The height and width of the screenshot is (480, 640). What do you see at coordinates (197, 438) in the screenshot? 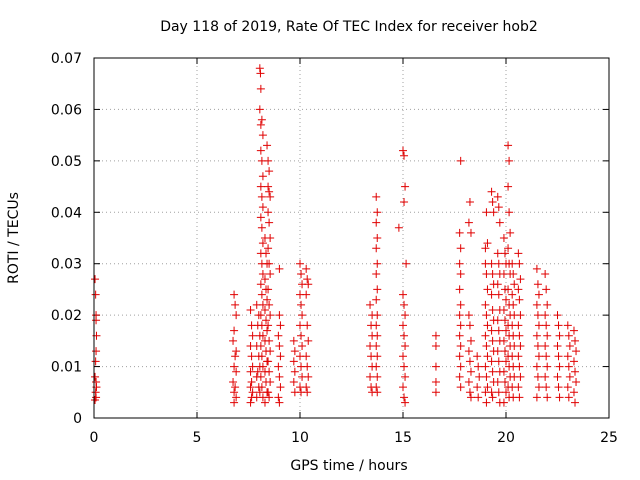
I see `x-tick-label: 5` at bounding box center [197, 438].